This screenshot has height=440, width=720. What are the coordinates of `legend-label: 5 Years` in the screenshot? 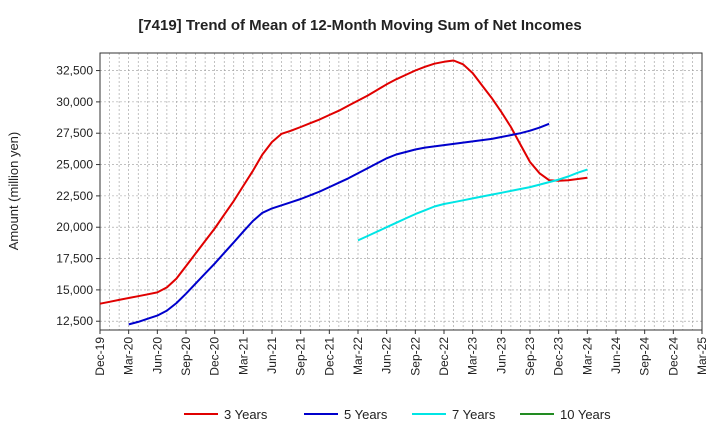 It's located at (366, 414).